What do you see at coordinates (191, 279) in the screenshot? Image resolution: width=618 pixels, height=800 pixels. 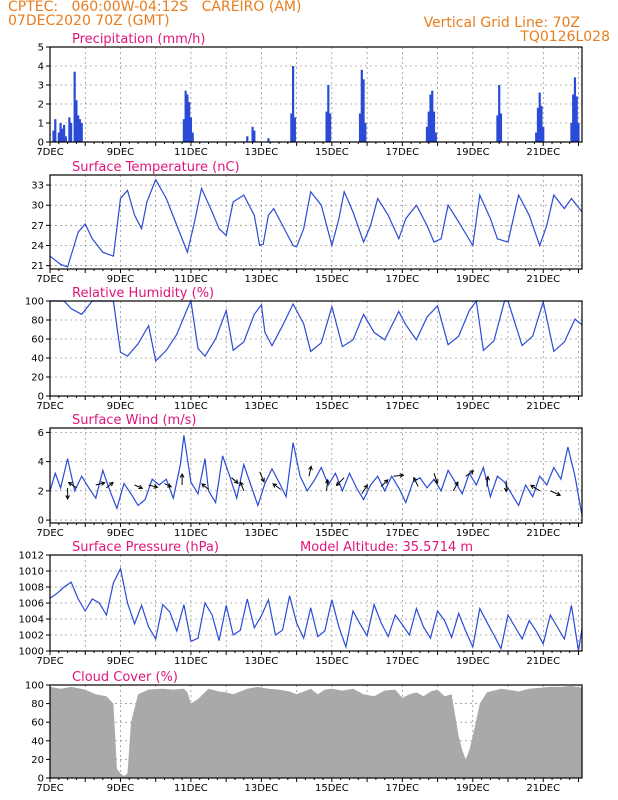 I see `temp-date-label: 11DEC` at bounding box center [191, 279].